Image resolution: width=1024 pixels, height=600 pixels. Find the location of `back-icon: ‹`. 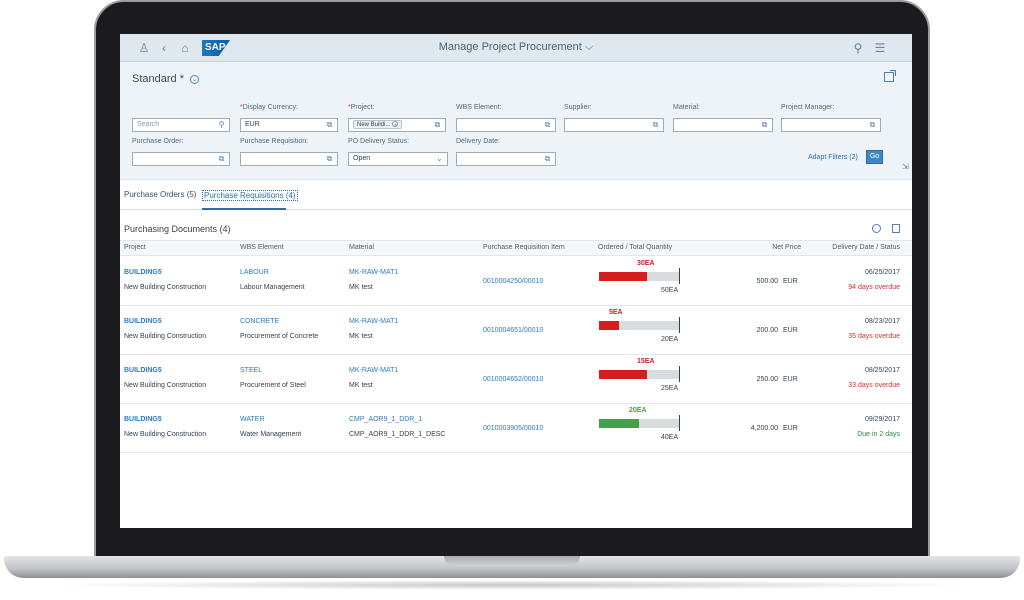

back-icon: ‹ is located at coordinates (164, 48).